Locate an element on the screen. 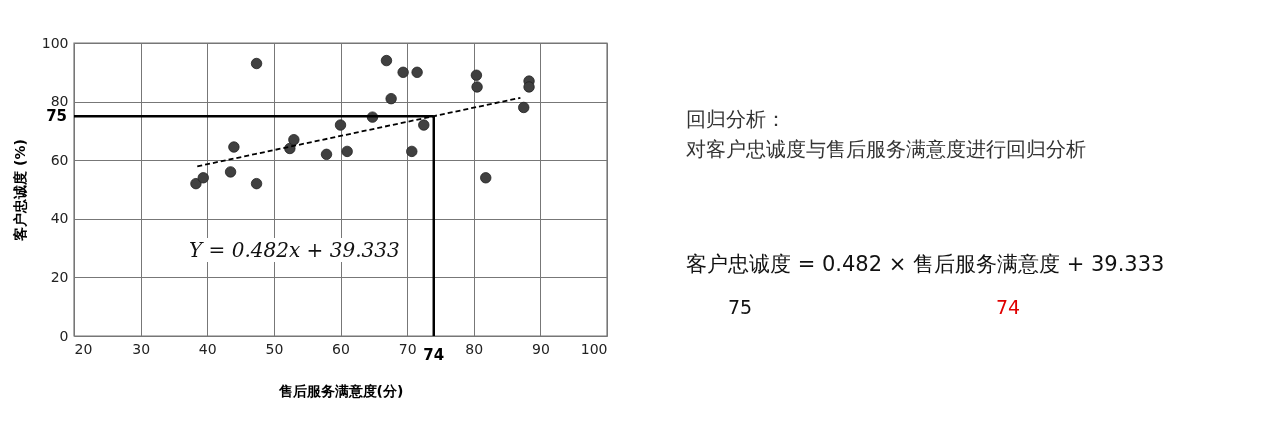 This screenshot has height=430, width=1276. y-axis-title: 客户忠诚度 (%) is located at coordinates (19, 190).